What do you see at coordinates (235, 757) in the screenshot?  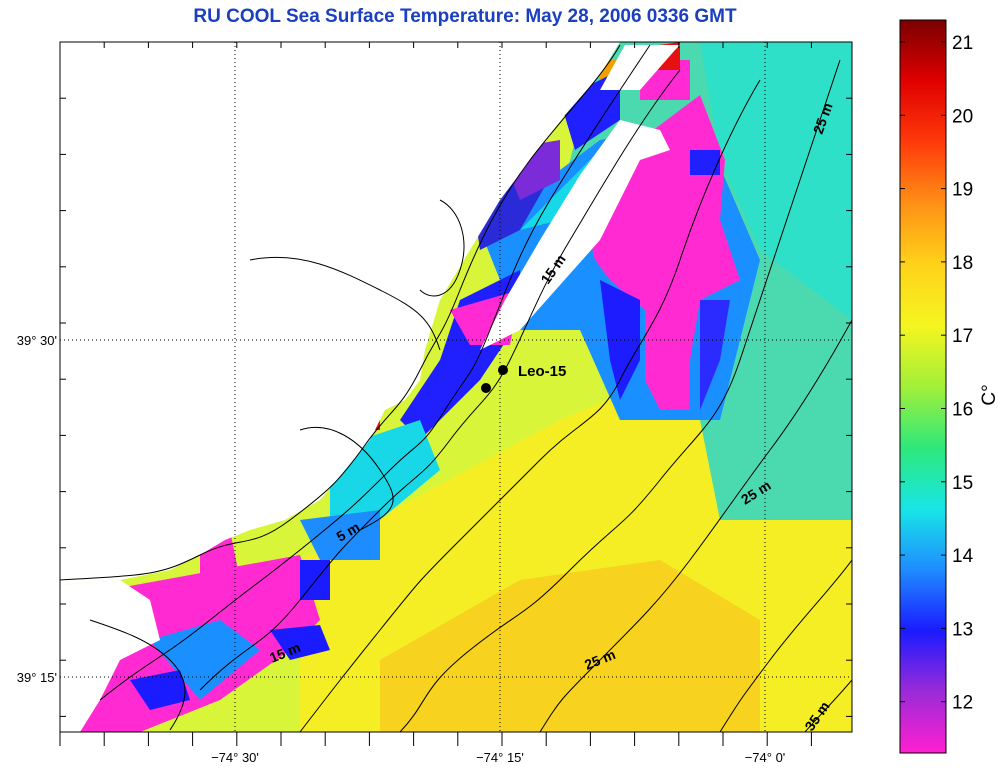 I see `x-label-74-30: −74° 30'` at bounding box center [235, 757].